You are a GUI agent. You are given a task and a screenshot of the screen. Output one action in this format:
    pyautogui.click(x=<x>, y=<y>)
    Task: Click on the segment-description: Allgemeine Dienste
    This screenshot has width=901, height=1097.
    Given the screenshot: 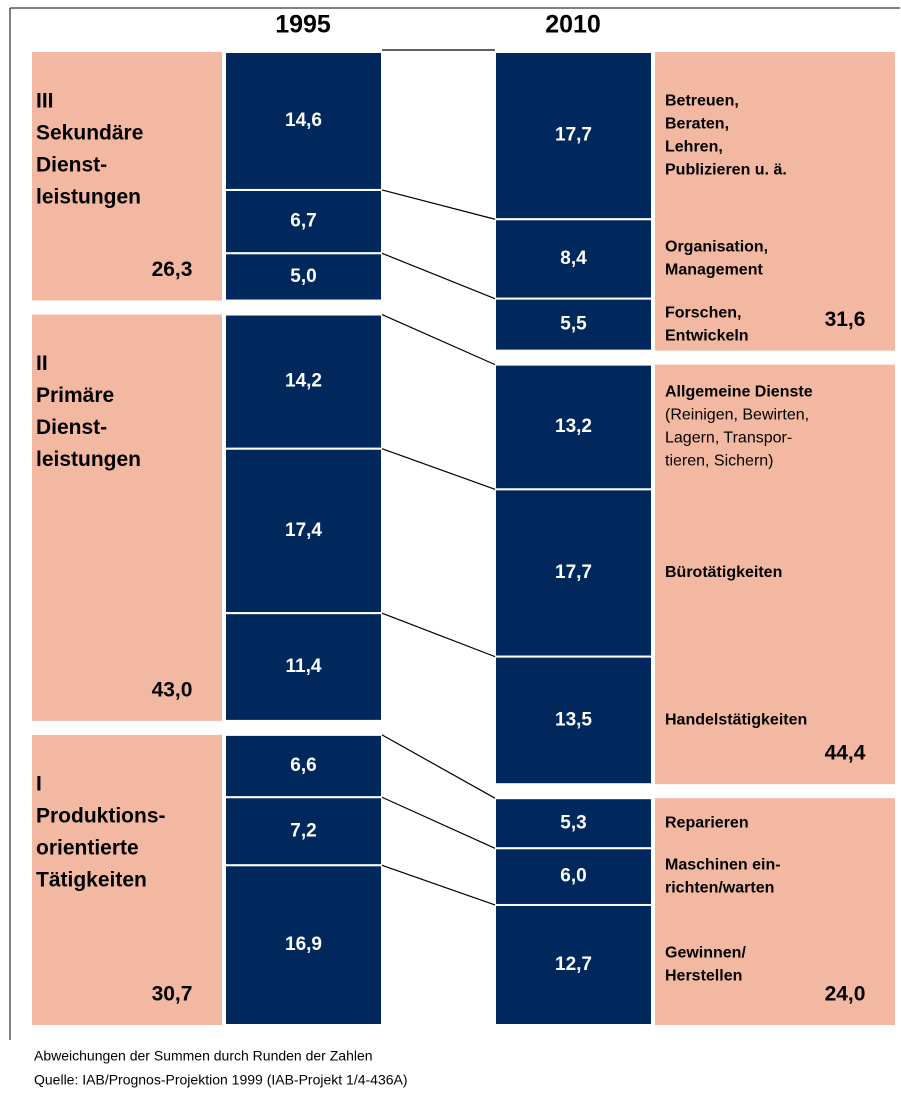 What is the action you would take?
    pyautogui.click(x=739, y=392)
    